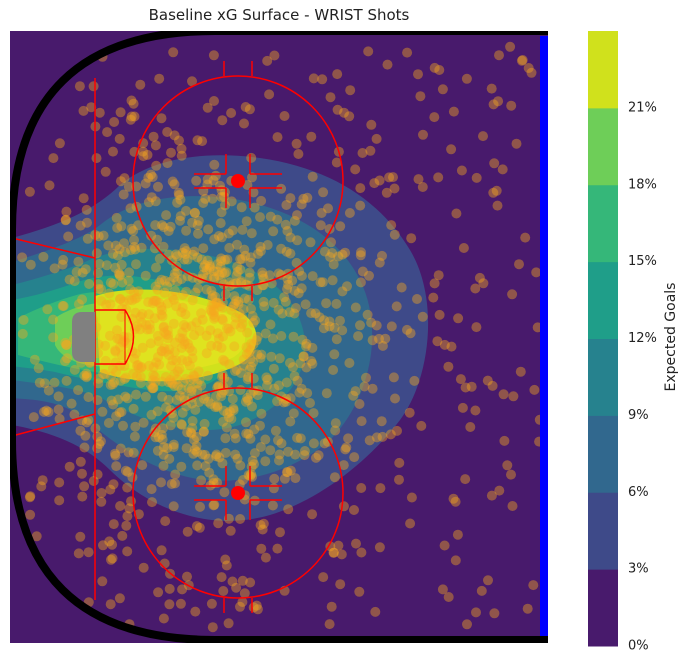 The height and width of the screenshot is (664, 684). What do you see at coordinates (279, 15) in the screenshot?
I see `chart-title: Baseline xG Surface - WRIST Shots` at bounding box center [279, 15].